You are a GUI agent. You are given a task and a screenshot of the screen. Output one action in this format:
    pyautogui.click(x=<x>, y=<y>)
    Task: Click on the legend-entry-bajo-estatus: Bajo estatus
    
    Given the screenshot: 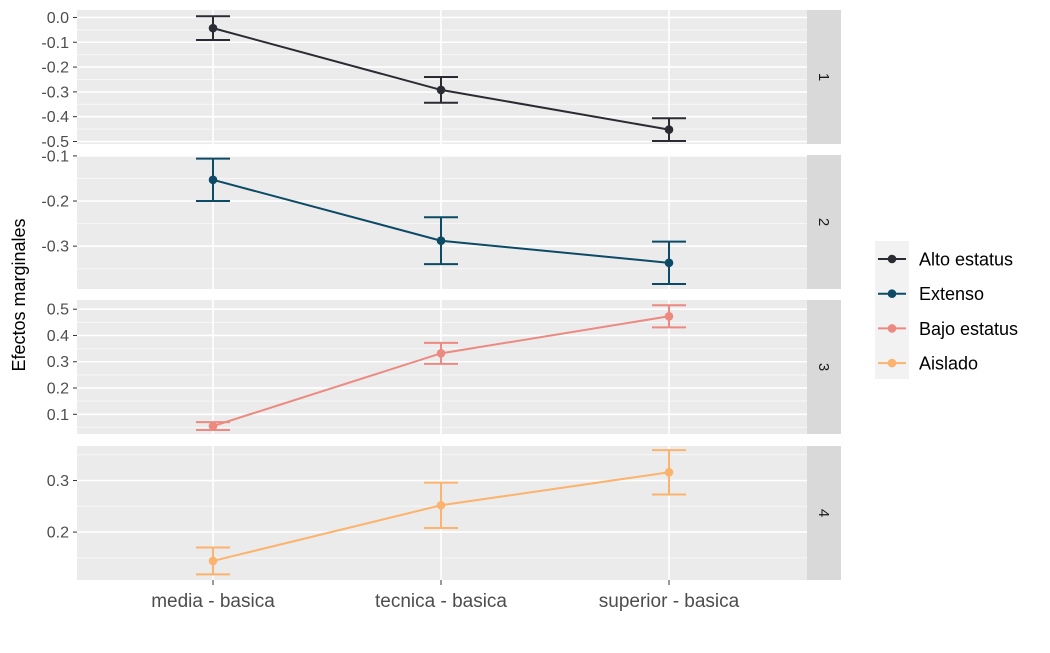 What is the action you would take?
    pyautogui.click(x=948, y=329)
    